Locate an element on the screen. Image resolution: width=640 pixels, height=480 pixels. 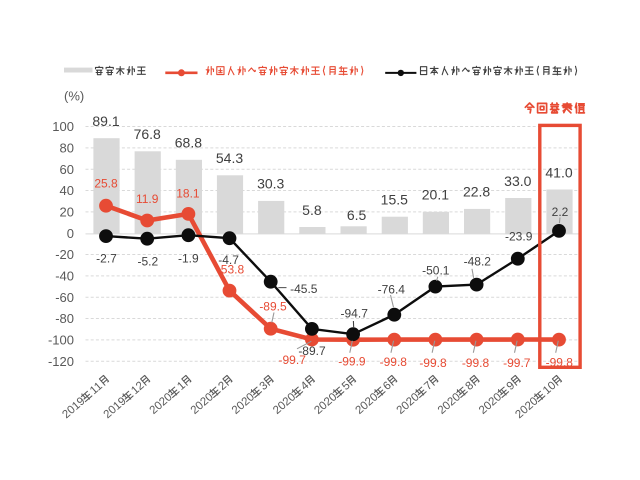
svg-text: -48.2 is located at coordinates (478, 261).